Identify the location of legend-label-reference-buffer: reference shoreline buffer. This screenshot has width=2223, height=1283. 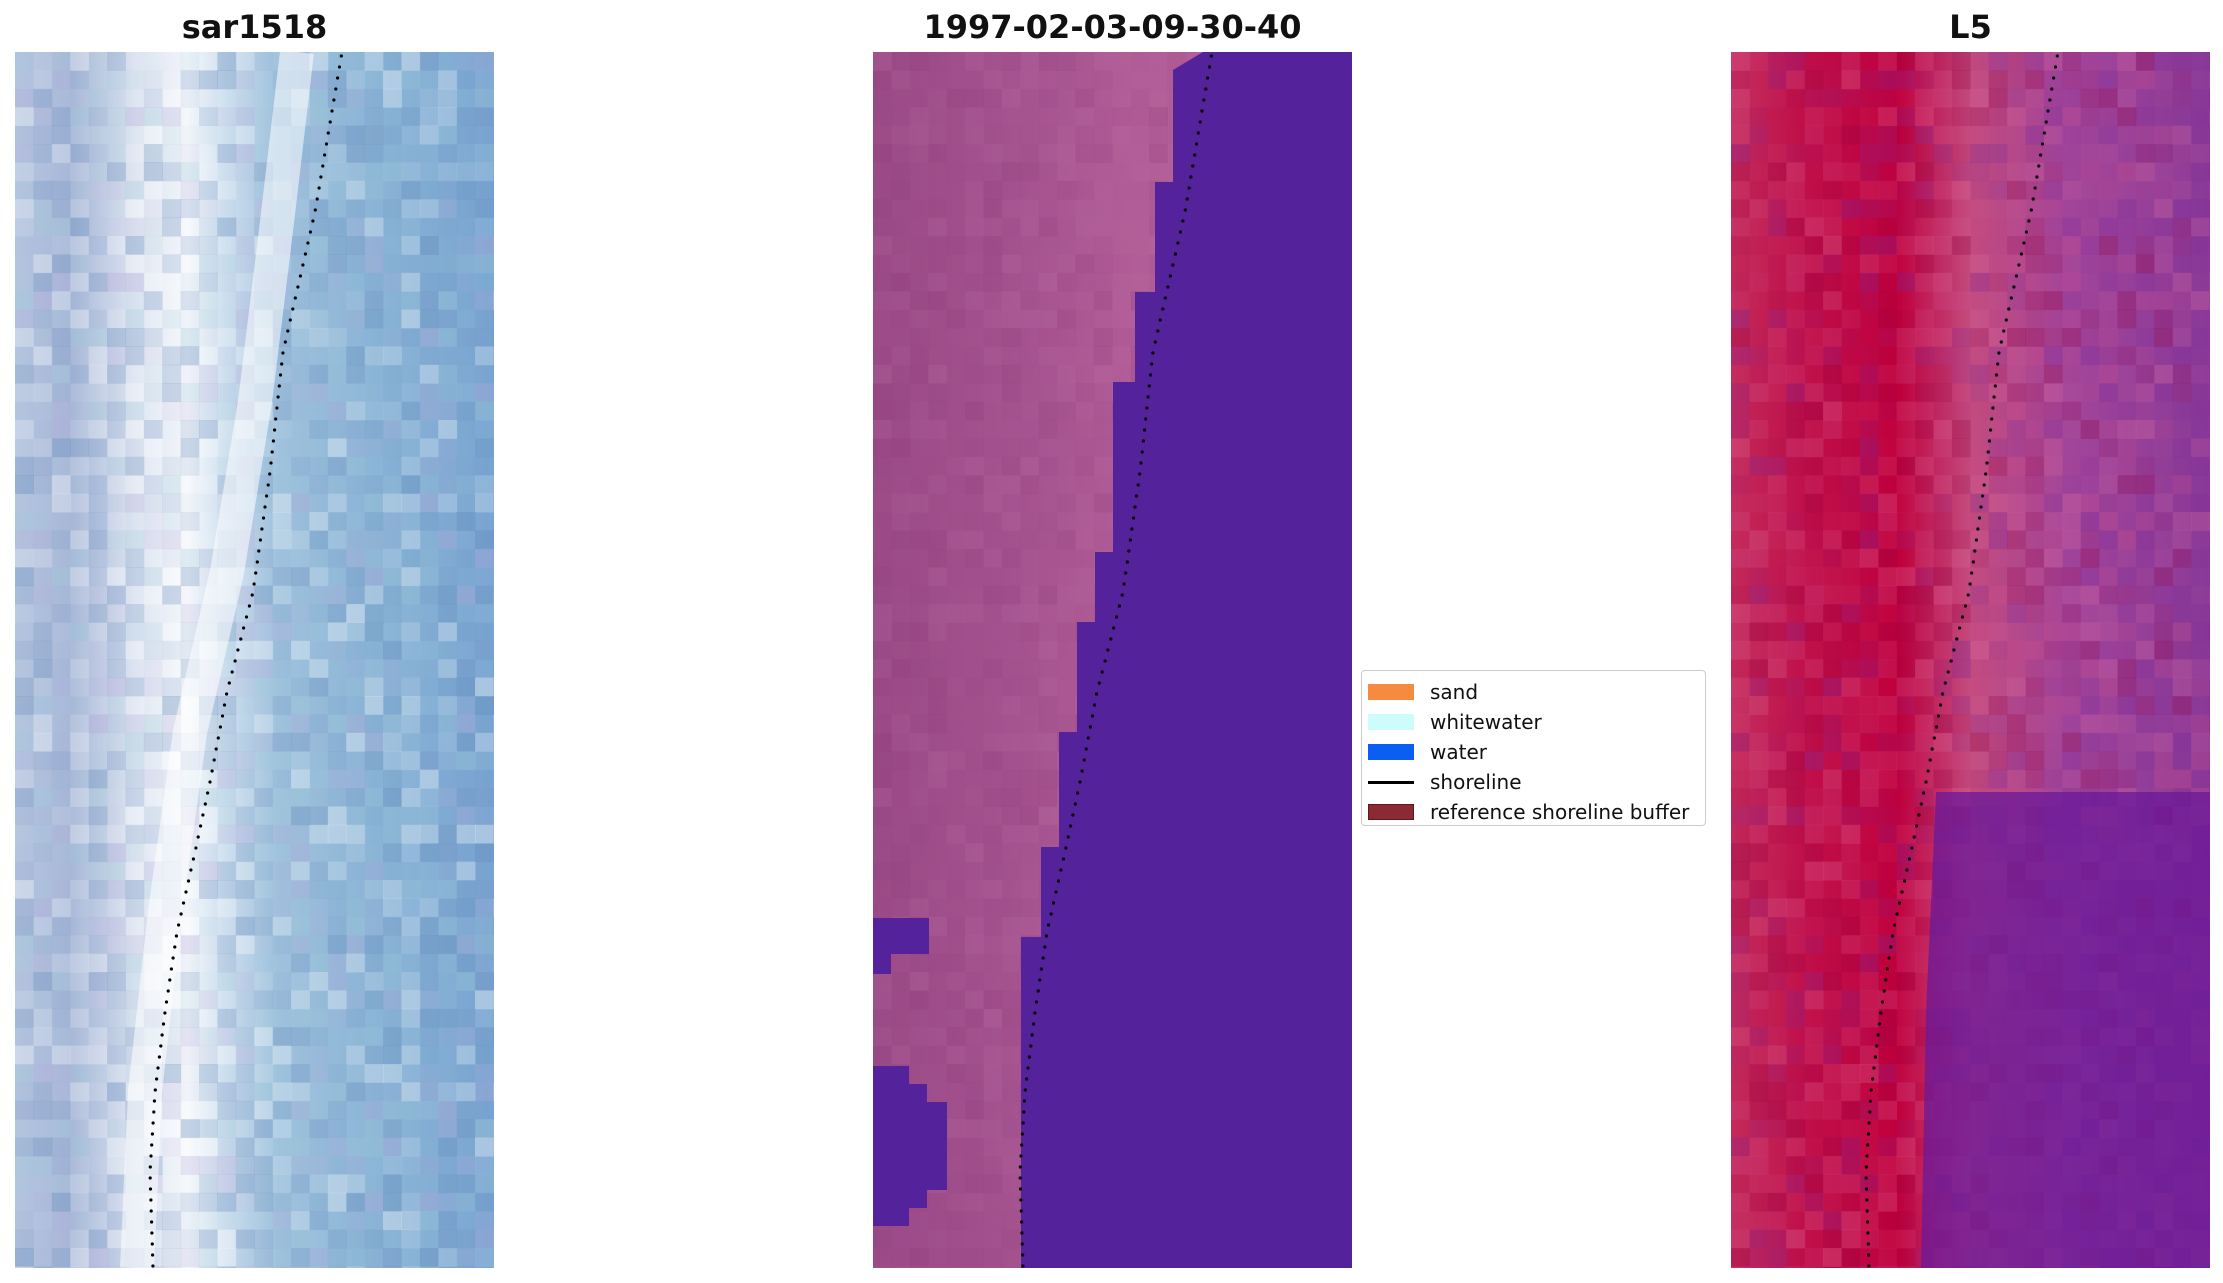
(1560, 812).